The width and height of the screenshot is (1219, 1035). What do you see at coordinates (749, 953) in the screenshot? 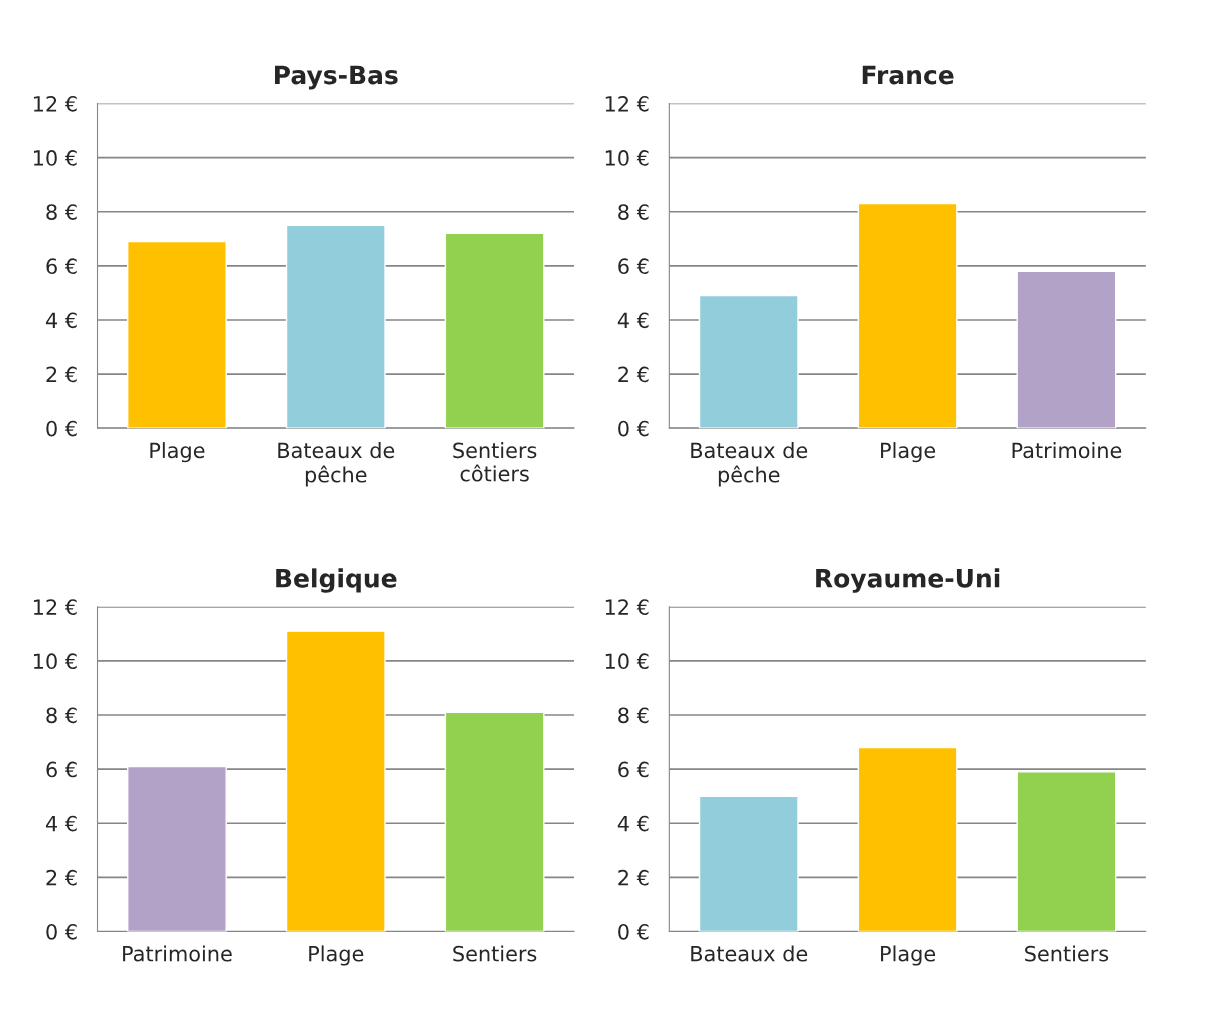
I see `x-tick-label: Bateaux de` at bounding box center [749, 953].